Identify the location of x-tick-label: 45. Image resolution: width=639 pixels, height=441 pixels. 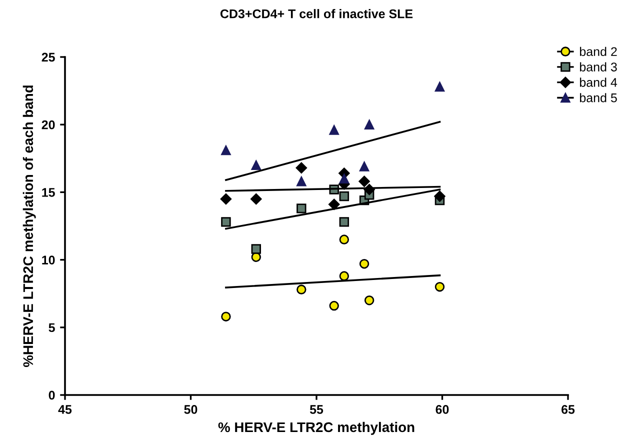
(65, 409).